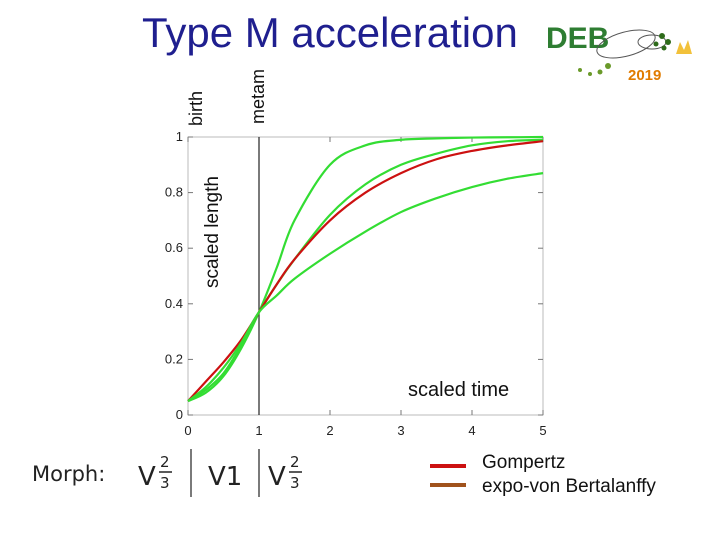 This screenshot has width=720, height=540. What do you see at coordinates (448, 466) in the screenshot?
I see `legend-swatch-gompertz` at bounding box center [448, 466].